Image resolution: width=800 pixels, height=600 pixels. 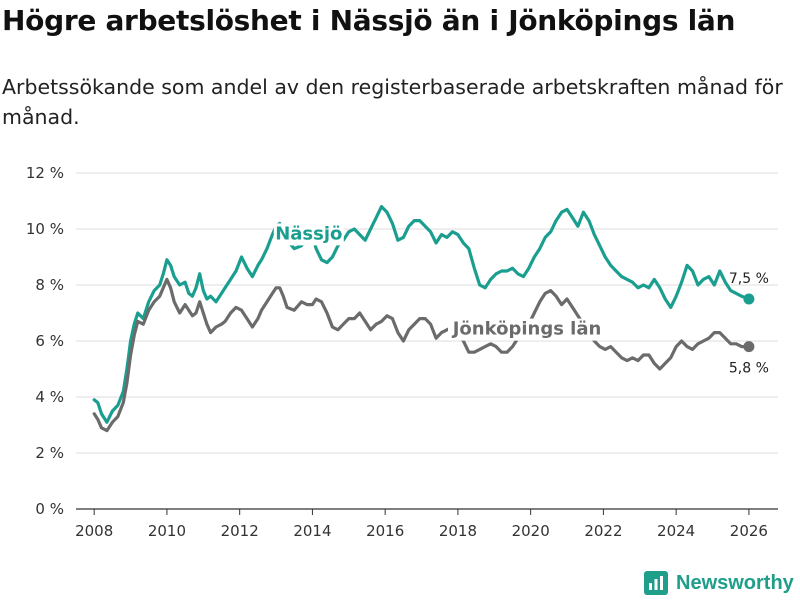 I want to click on y-axis-ticks: 0 % 2 % 4 % 6 % 8 % 10 % 12 %, so click(x=45, y=341).